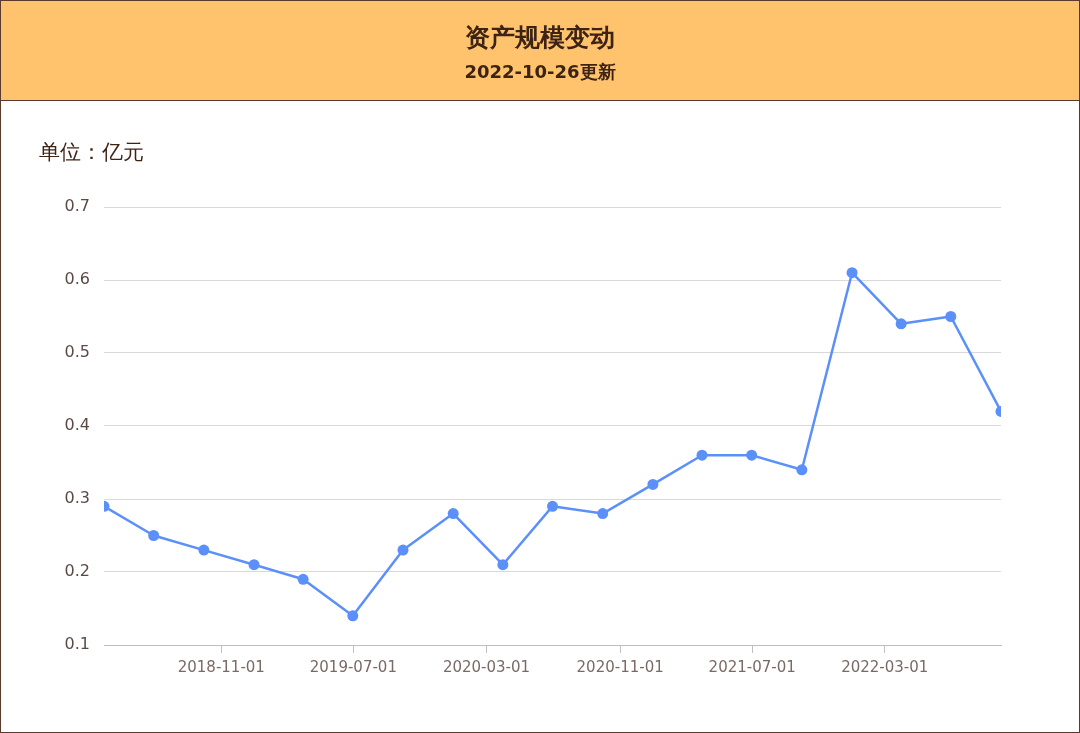 The height and width of the screenshot is (733, 1080). I want to click on y-tick-label: 0.7, so click(77, 206).